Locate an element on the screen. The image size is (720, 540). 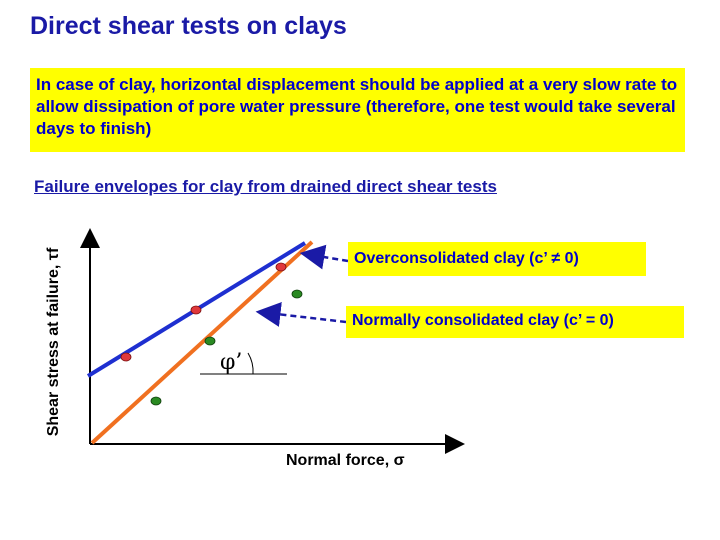
slide-title: Direct shear tests on clays is located at coordinates (188, 26).